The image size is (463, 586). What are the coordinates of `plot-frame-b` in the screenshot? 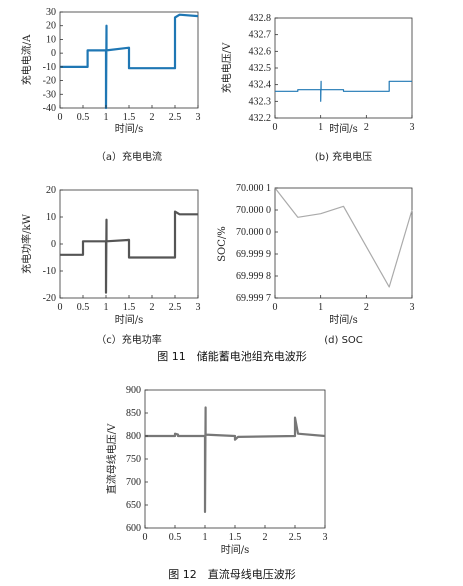 It's located at (343, 68).